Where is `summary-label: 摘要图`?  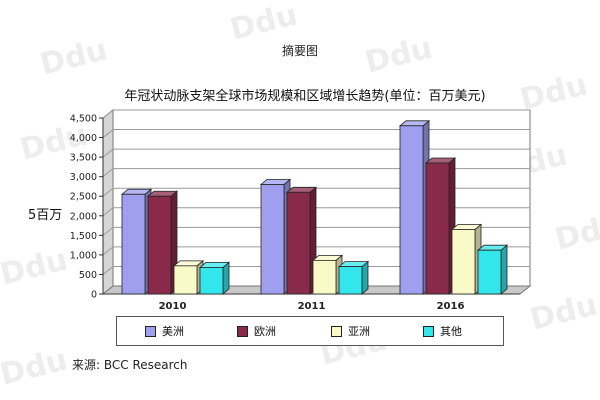
summary-label: 摘要图 is located at coordinates (299, 51).